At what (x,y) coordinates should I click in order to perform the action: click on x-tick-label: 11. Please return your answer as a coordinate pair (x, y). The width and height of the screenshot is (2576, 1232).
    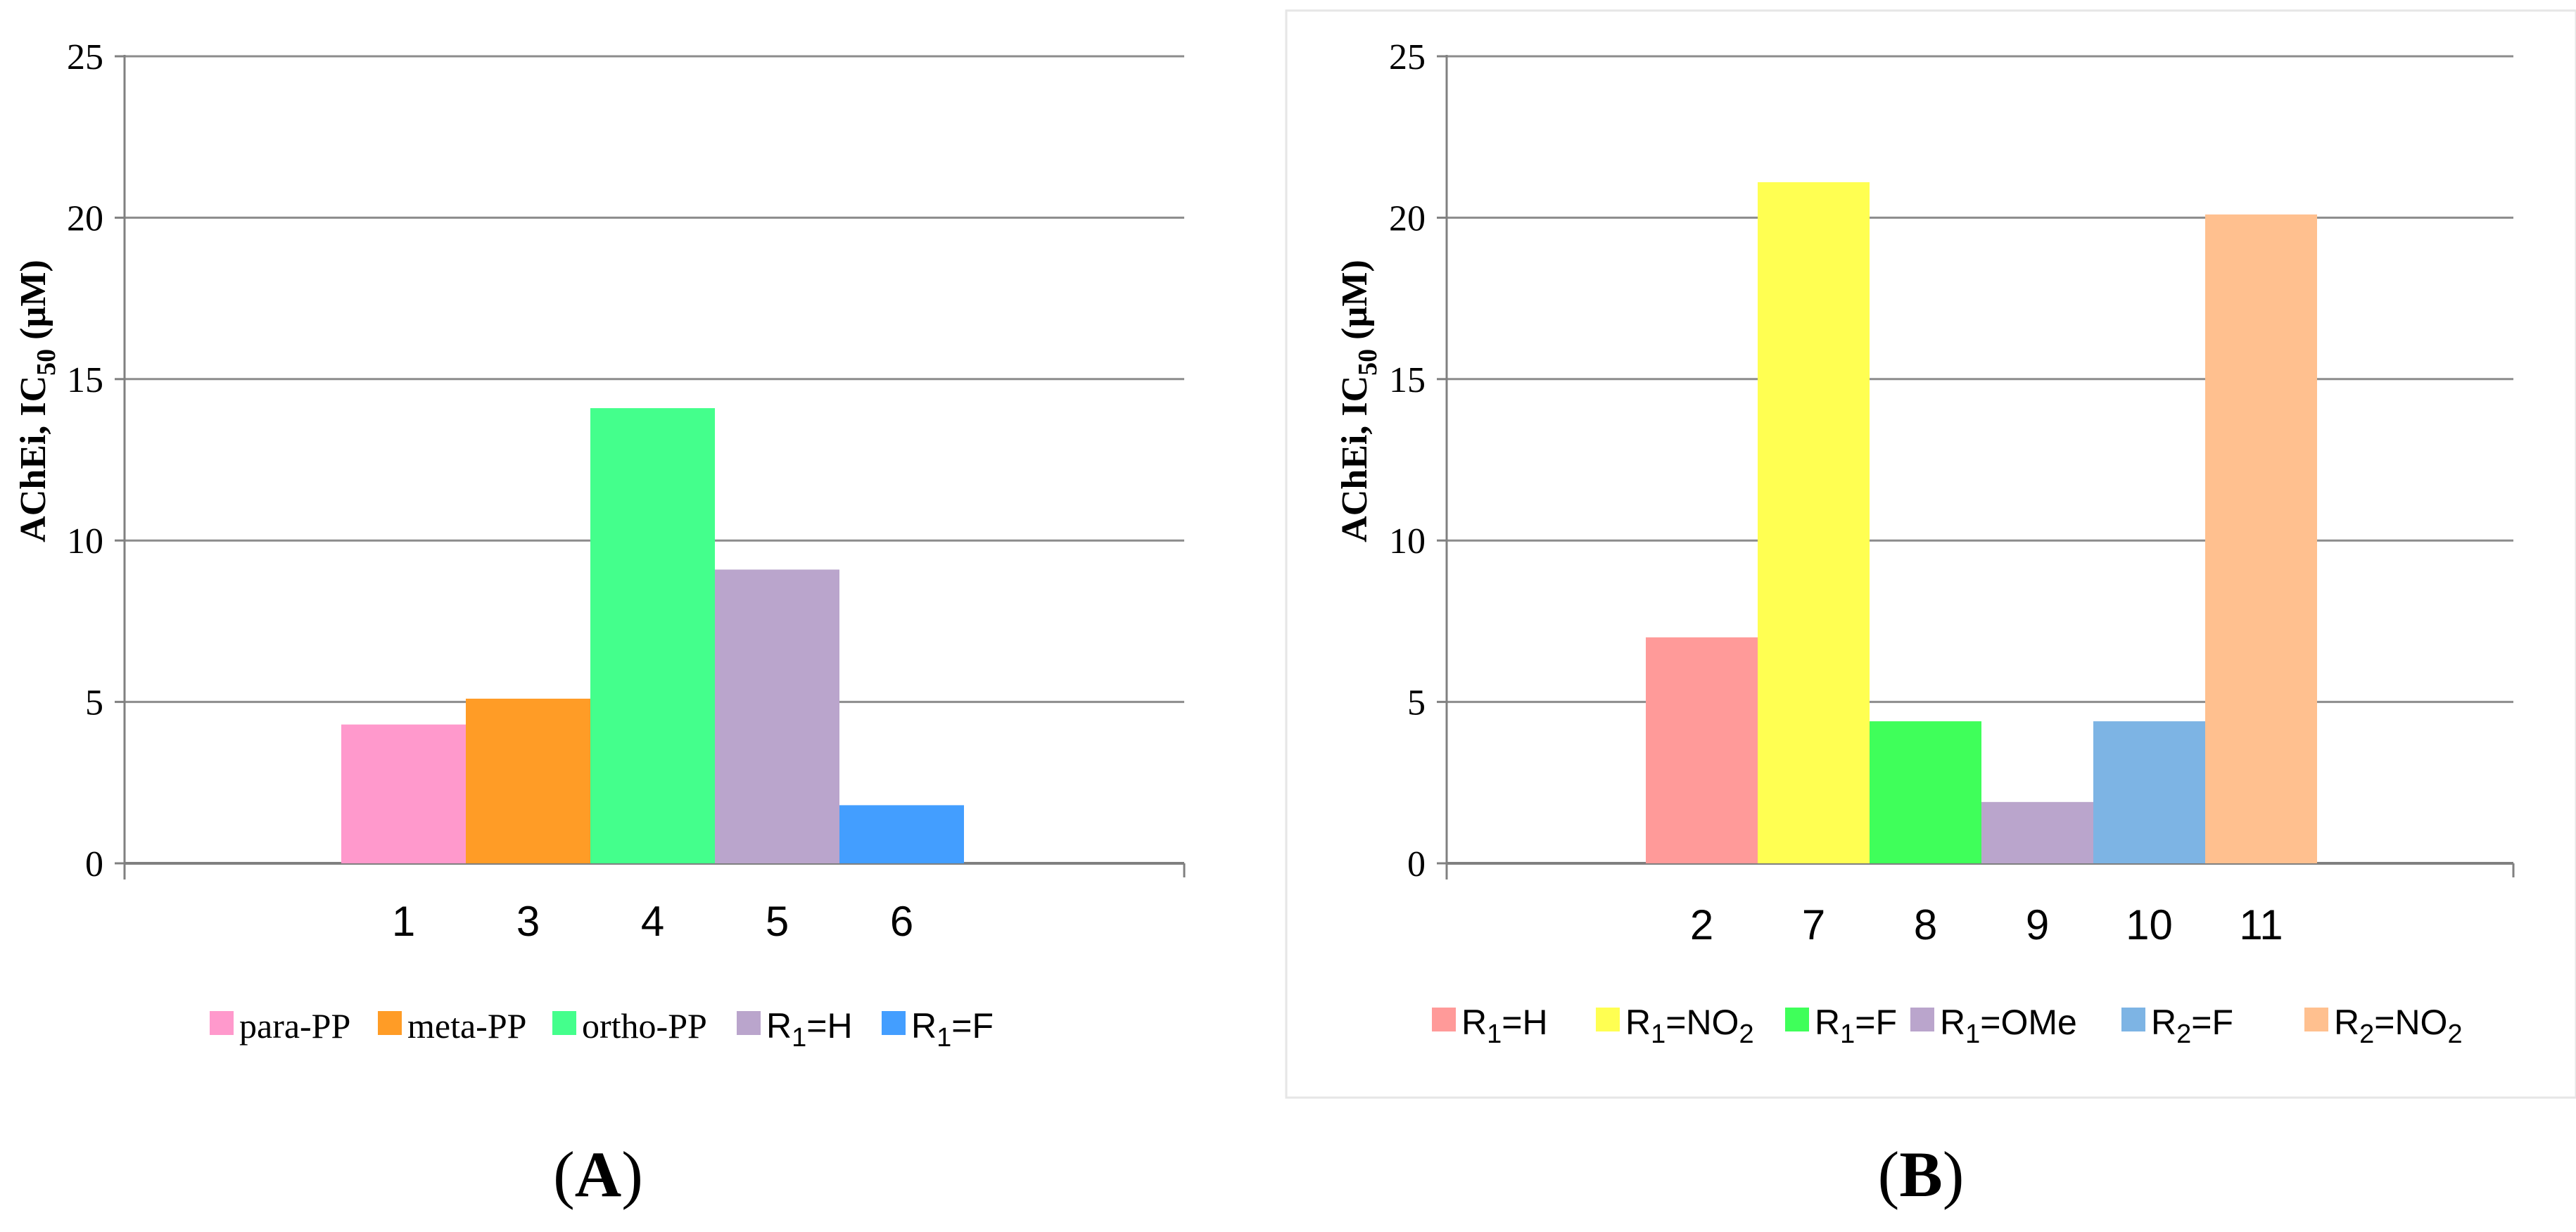
    Looking at the image, I should click on (2261, 924).